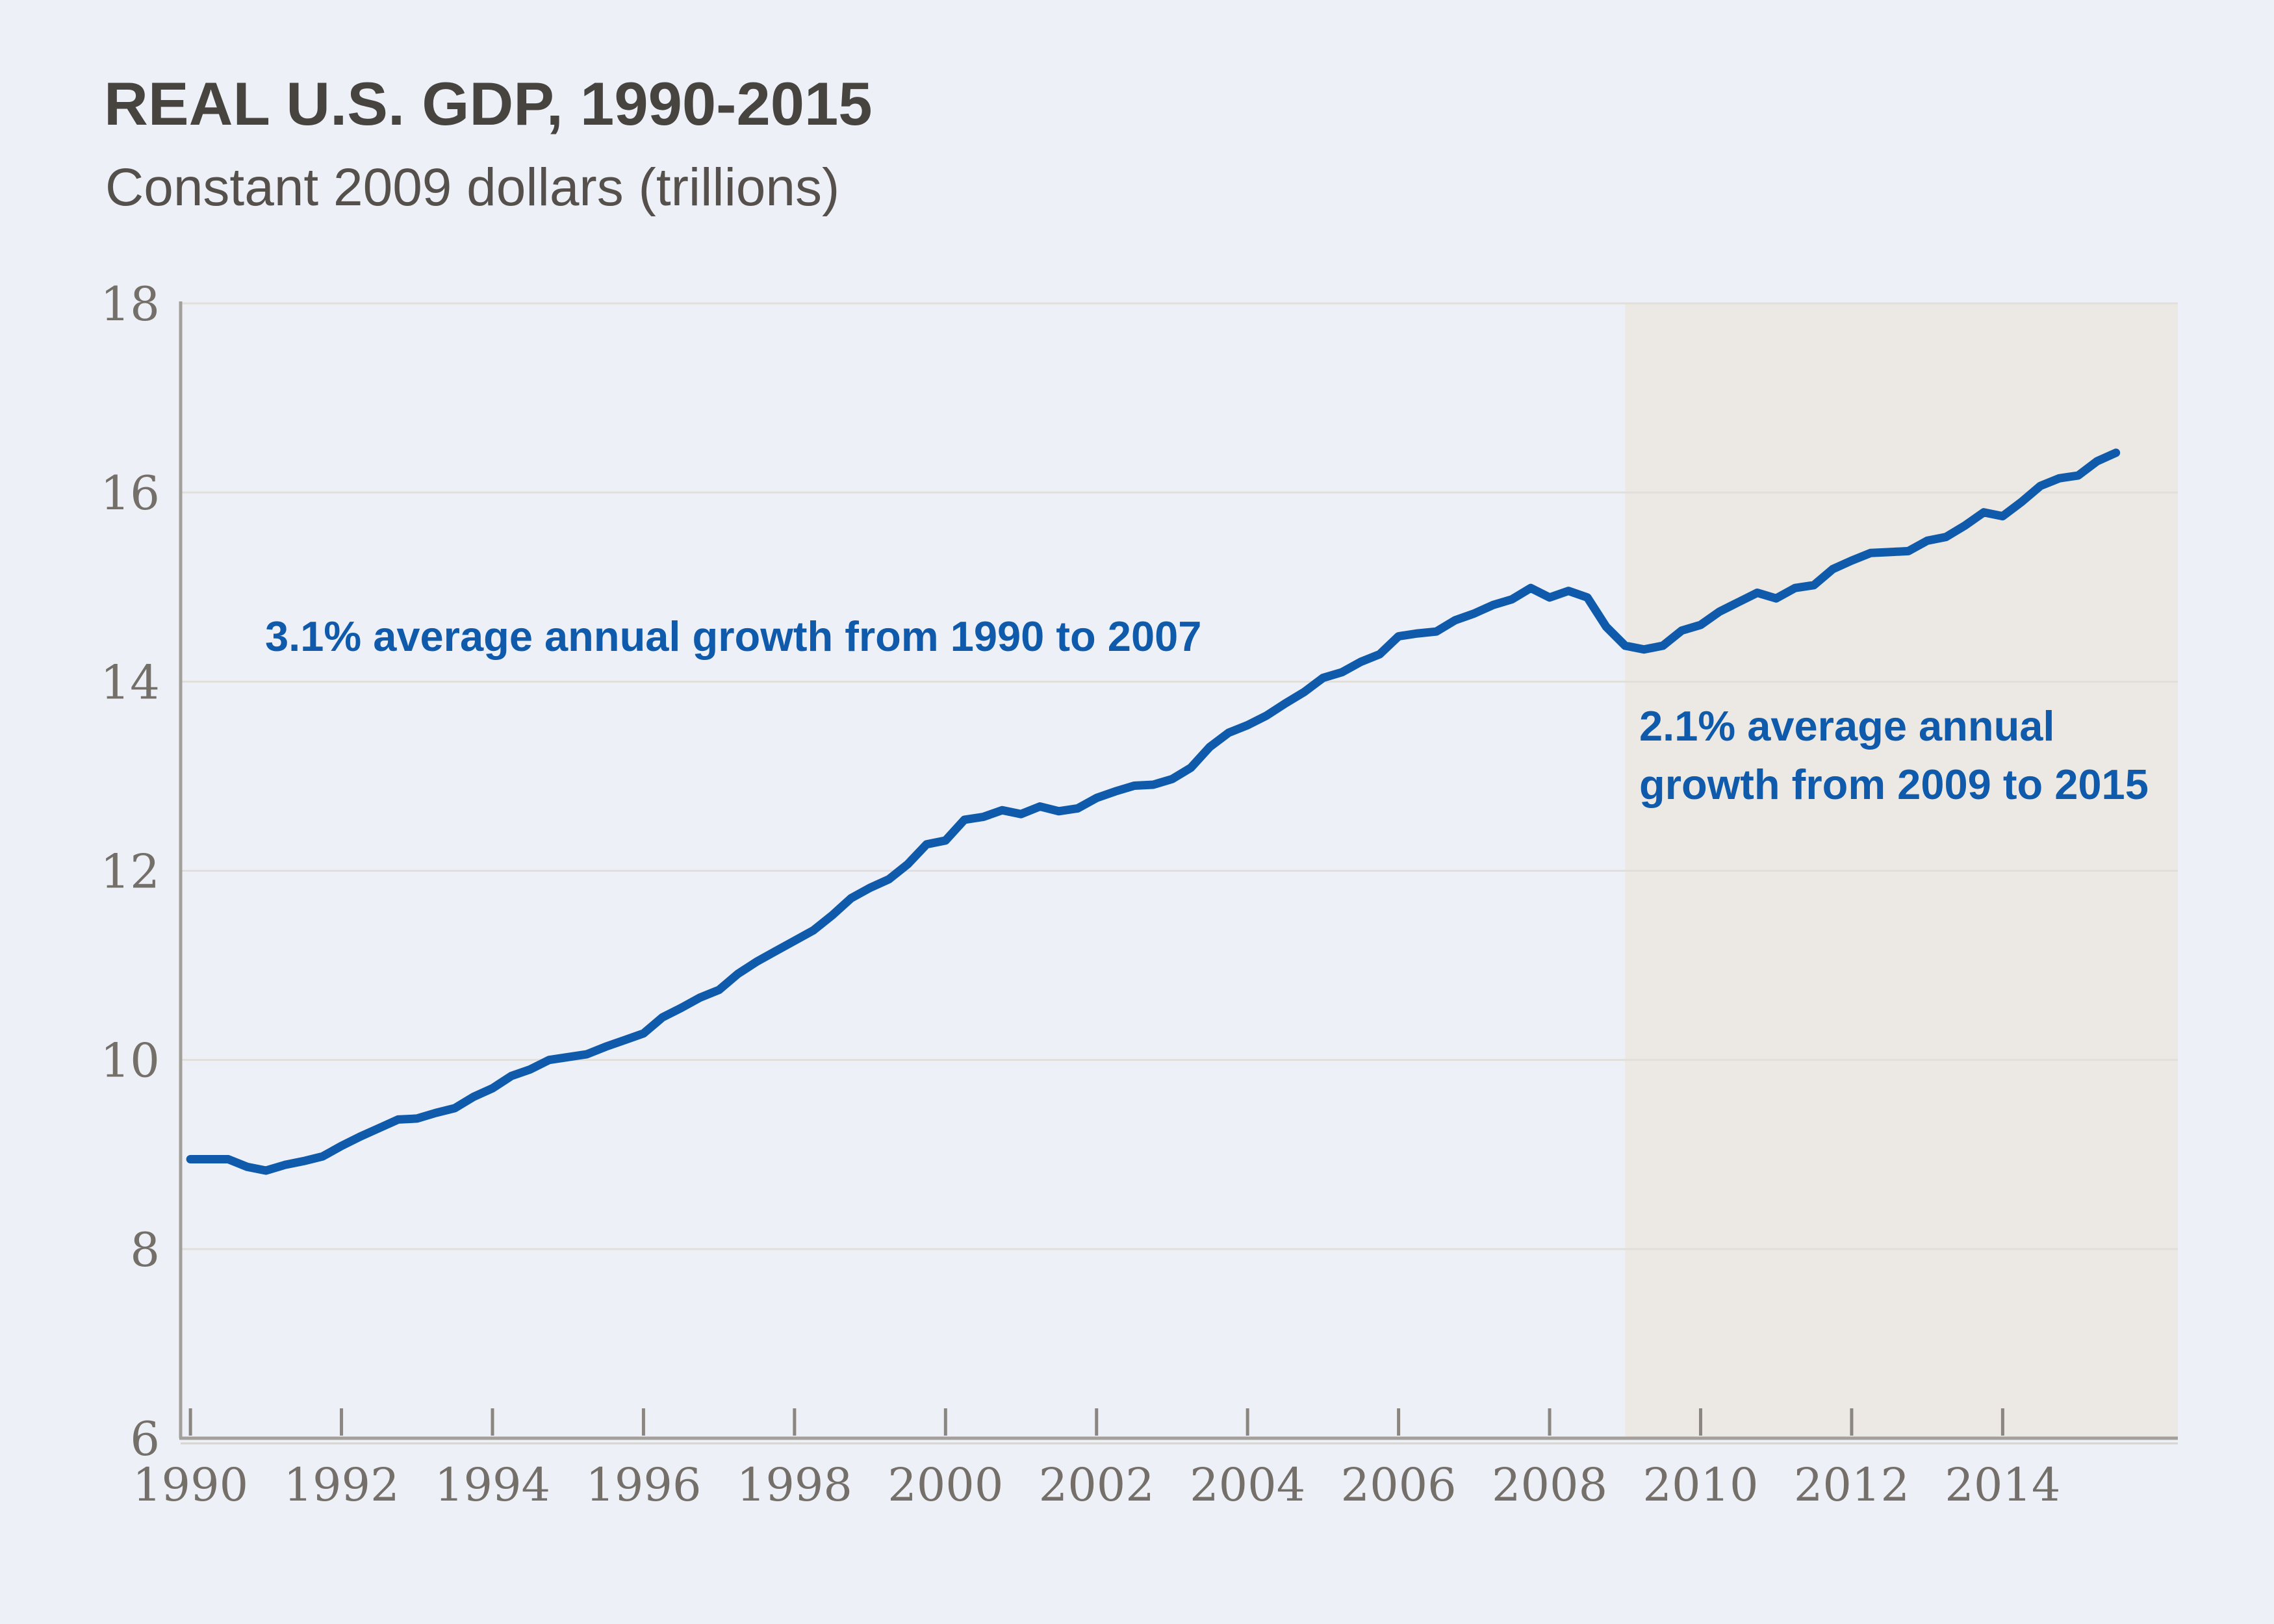 The height and width of the screenshot is (1624, 2274). I want to click on xtick-label-2002: 2002, so click(1097, 1485).